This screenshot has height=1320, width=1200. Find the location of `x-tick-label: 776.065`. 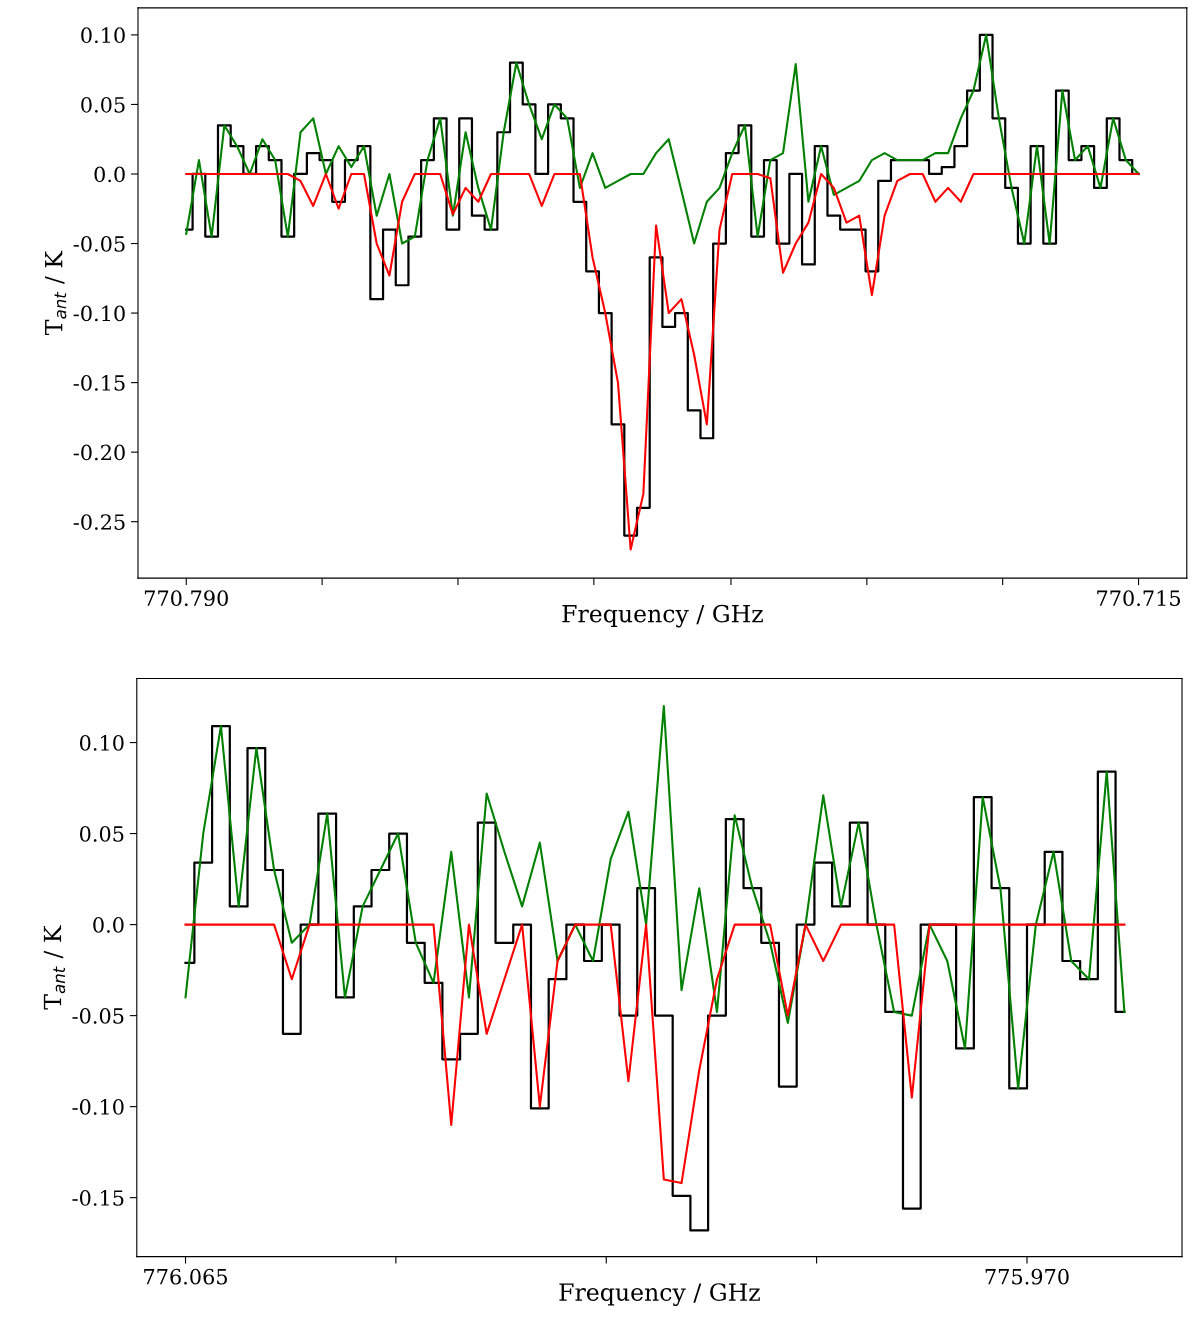

x-tick-label: 776.065 is located at coordinates (185, 1276).